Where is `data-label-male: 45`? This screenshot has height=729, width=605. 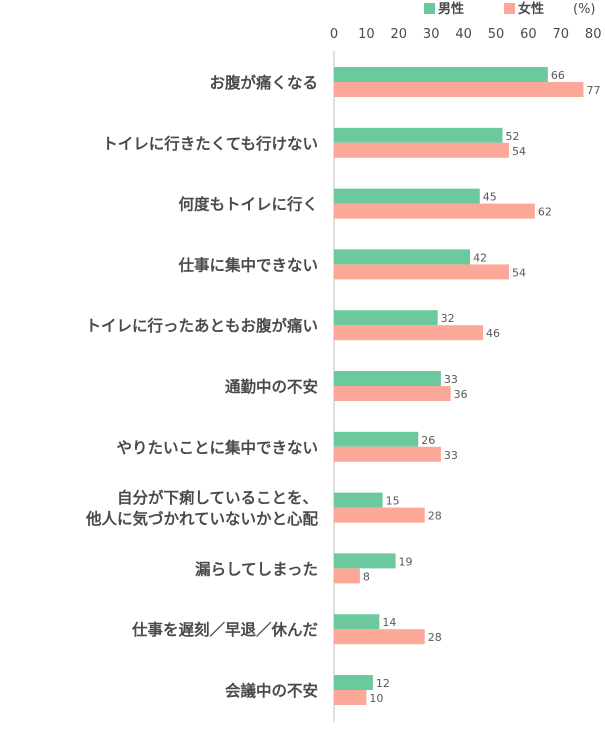 data-label-male: 45 is located at coordinates (490, 197).